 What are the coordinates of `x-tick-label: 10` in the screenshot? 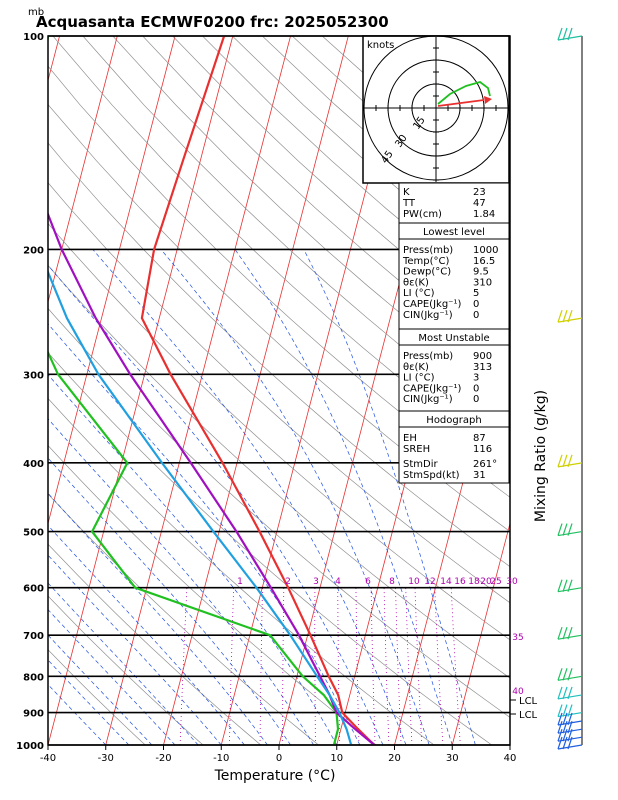 It's located at (336, 758).